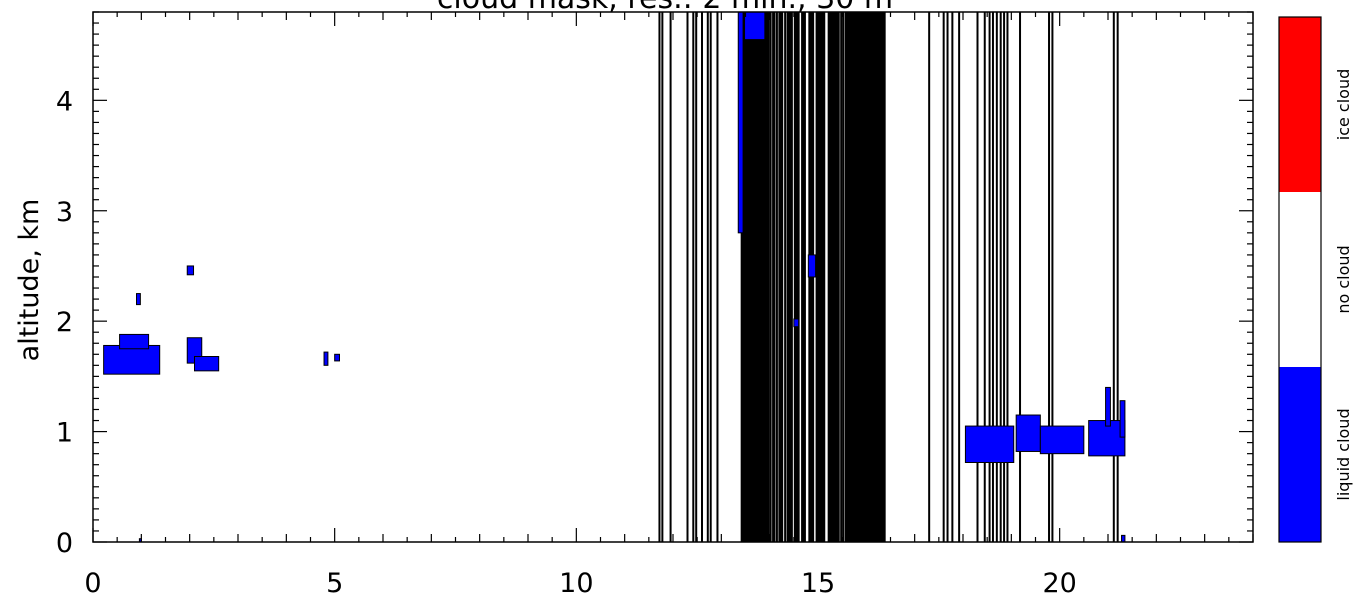  Describe the element at coordinates (1343, 105) in the screenshot. I see `colorbar-label: ice cloud` at that location.